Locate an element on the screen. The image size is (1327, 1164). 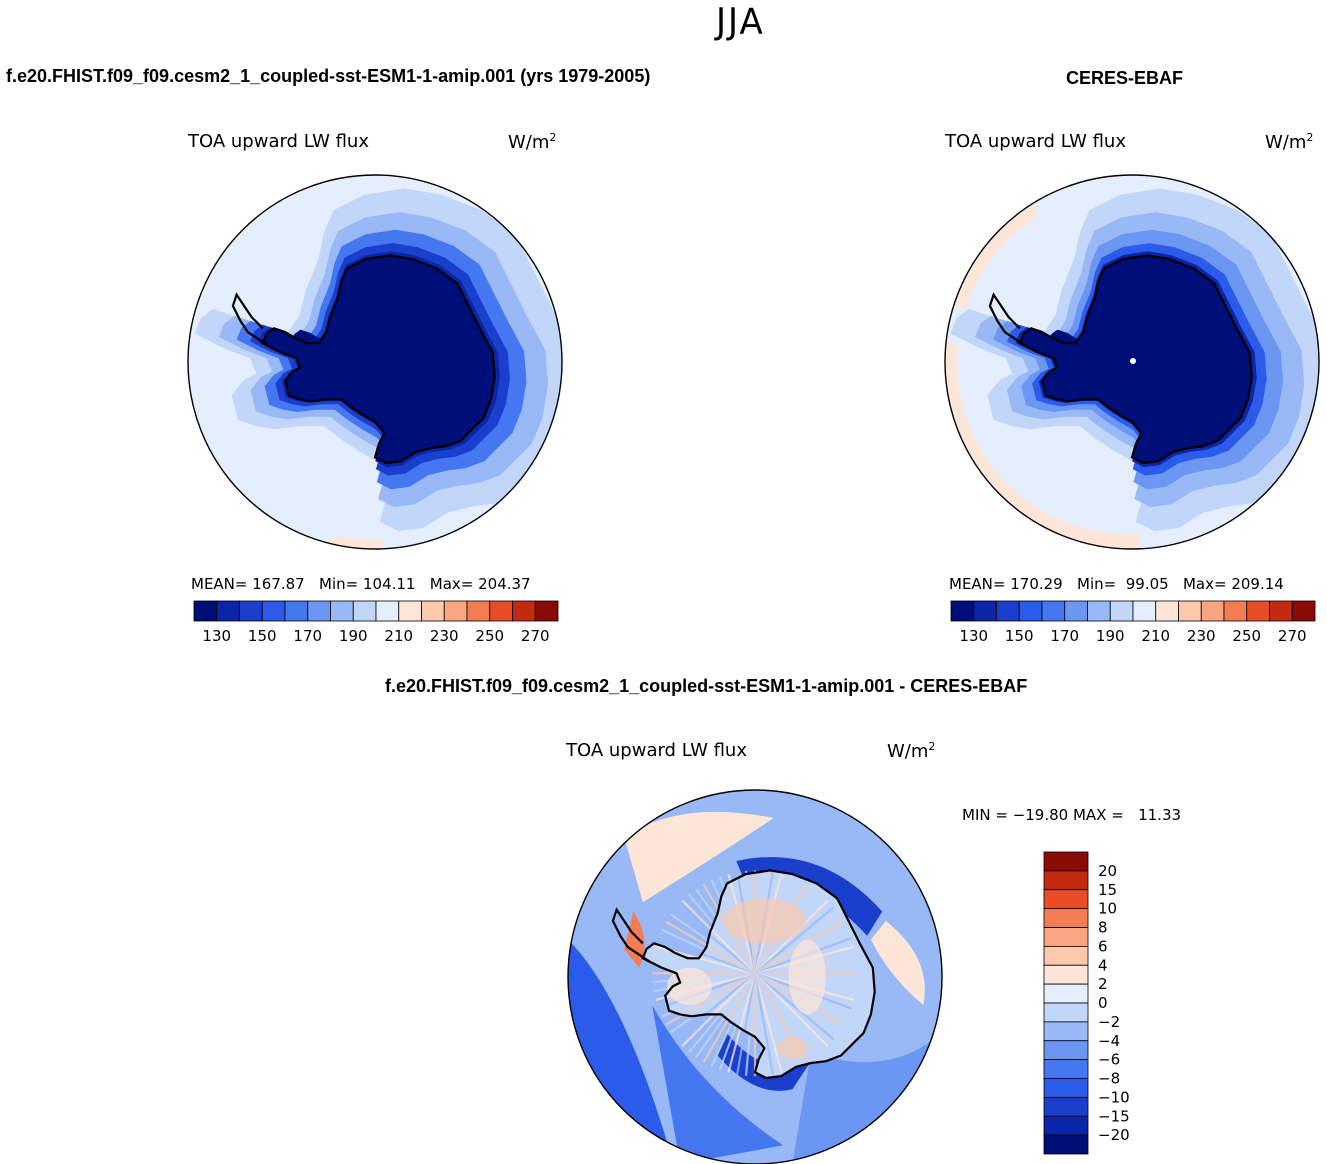
season-title: JJA is located at coordinates (740, 22).